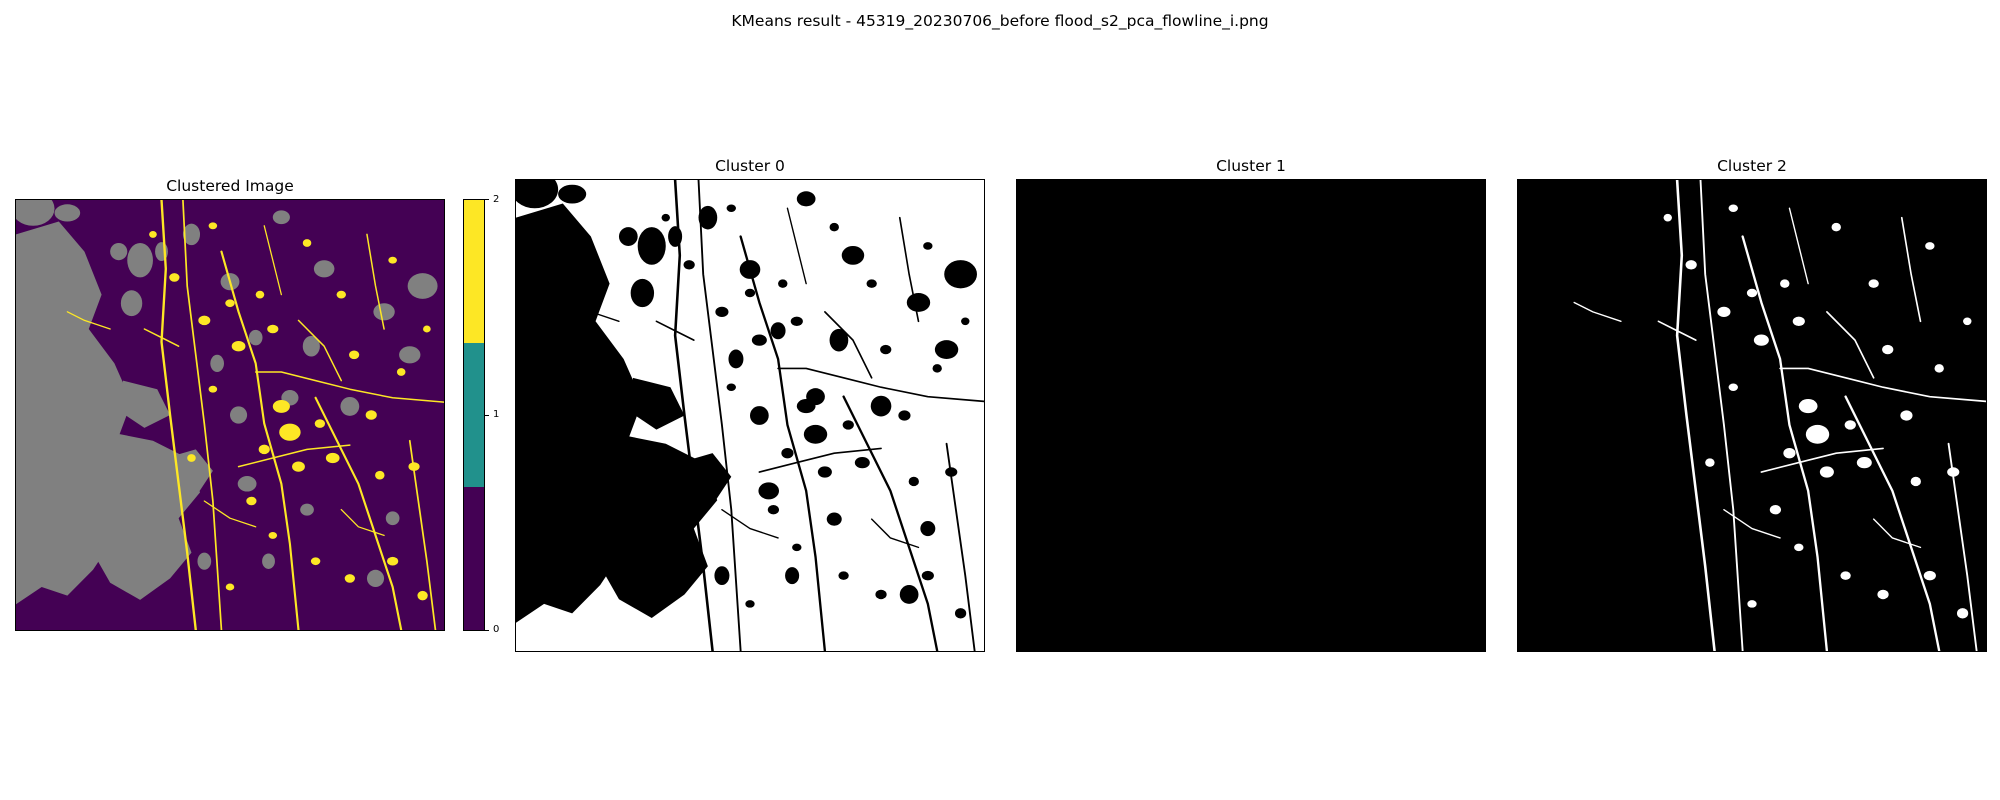  Describe the element at coordinates (496, 414) in the screenshot. I see `colorbar-tick-label-1: 1` at that location.